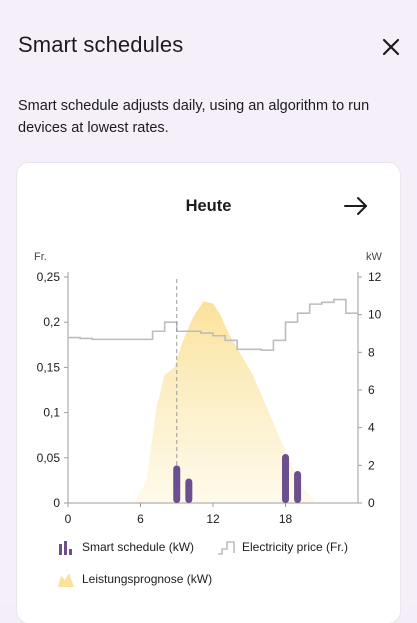 The width and height of the screenshot is (417, 623). Describe the element at coordinates (51, 413) in the screenshot. I see `left-tick-label: 0,1` at that location.